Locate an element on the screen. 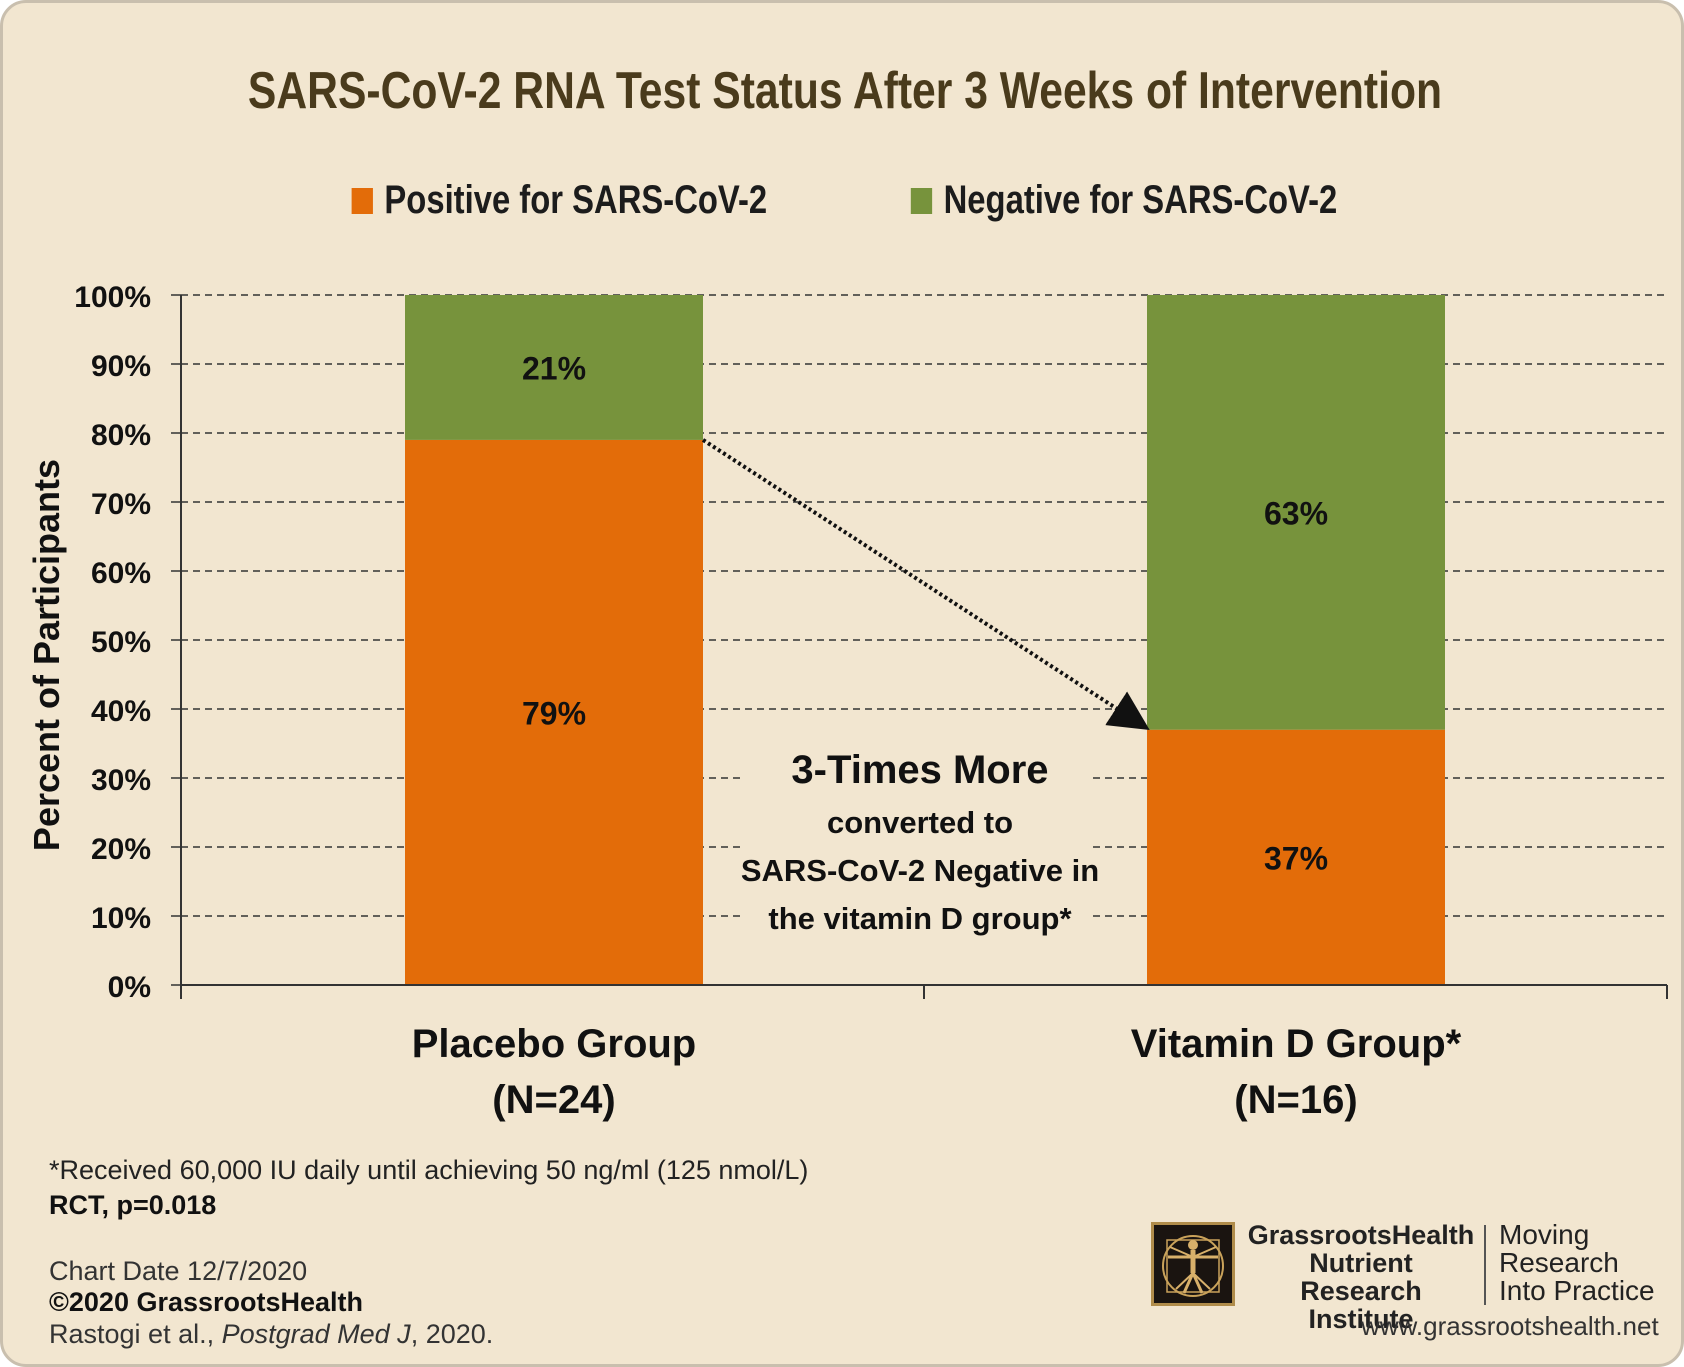 The width and height of the screenshot is (1684, 1367). annotation-headline: 3-Times More is located at coordinates (919, 770).